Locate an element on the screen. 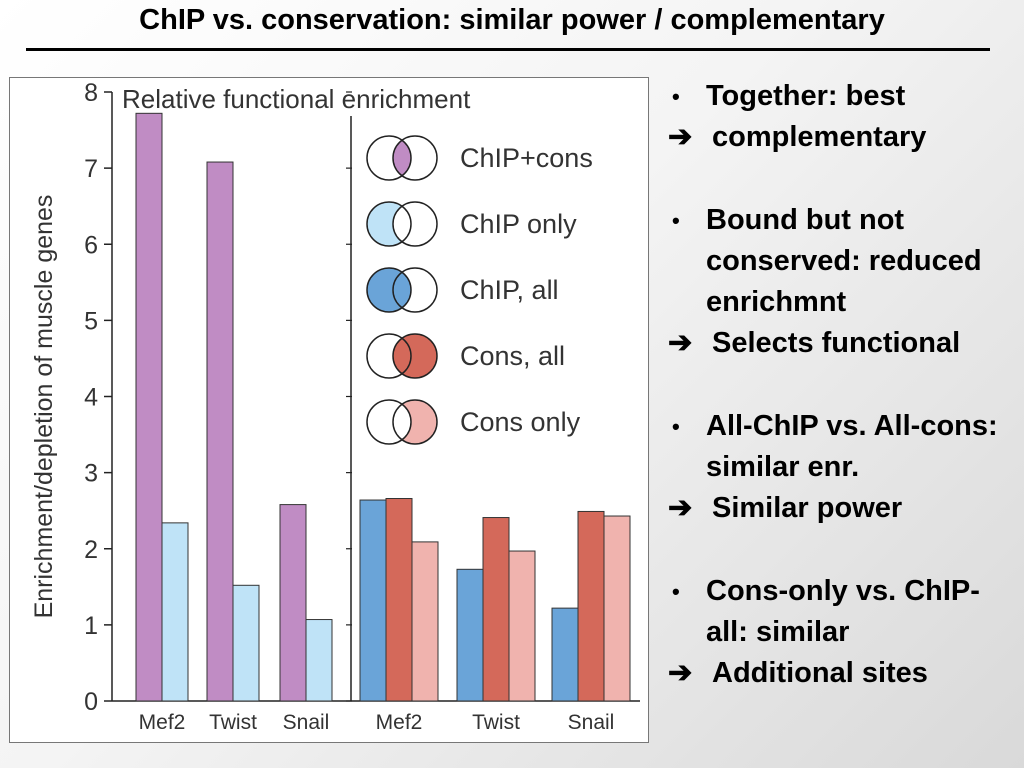 This screenshot has height=768, width=1024. y-tick-label: 6 is located at coordinates (91, 245).